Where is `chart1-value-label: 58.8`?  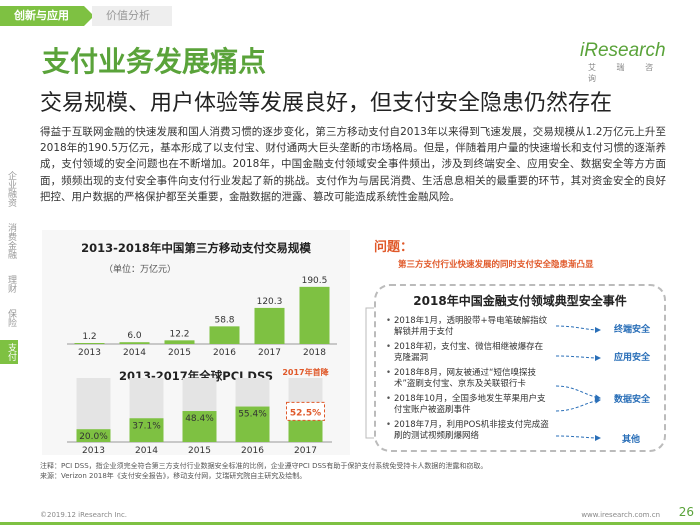
chart1-value-label: 58.8 is located at coordinates (224, 320).